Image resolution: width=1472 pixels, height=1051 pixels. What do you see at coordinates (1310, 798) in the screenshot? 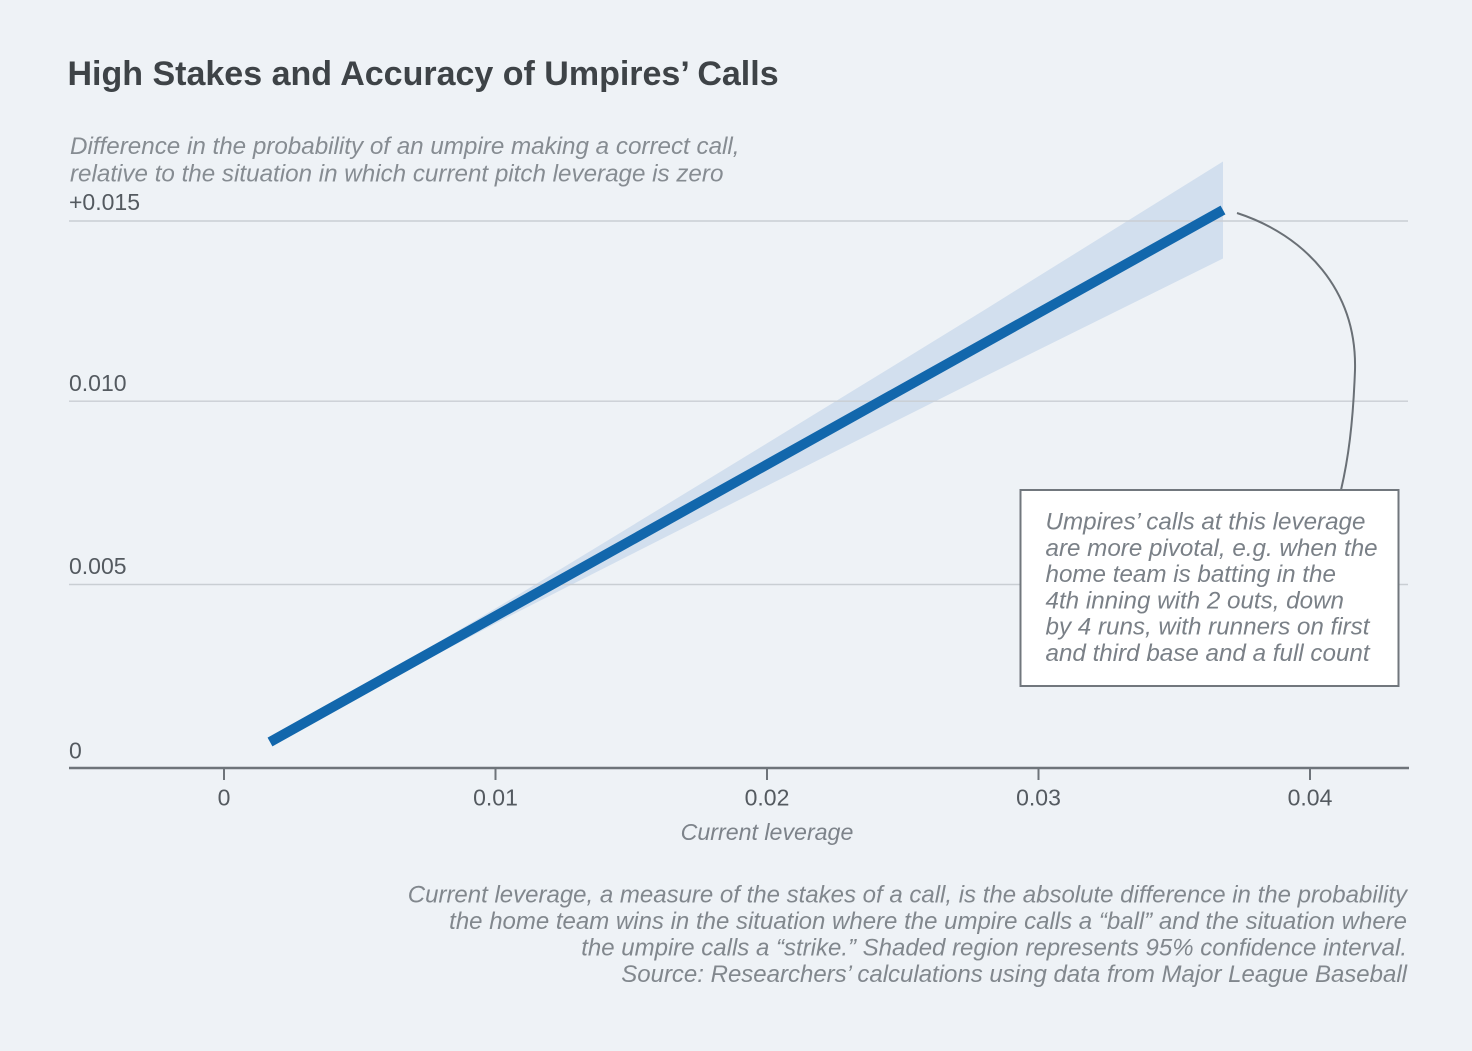
I see `svg-text: 0.04` at bounding box center [1310, 798].